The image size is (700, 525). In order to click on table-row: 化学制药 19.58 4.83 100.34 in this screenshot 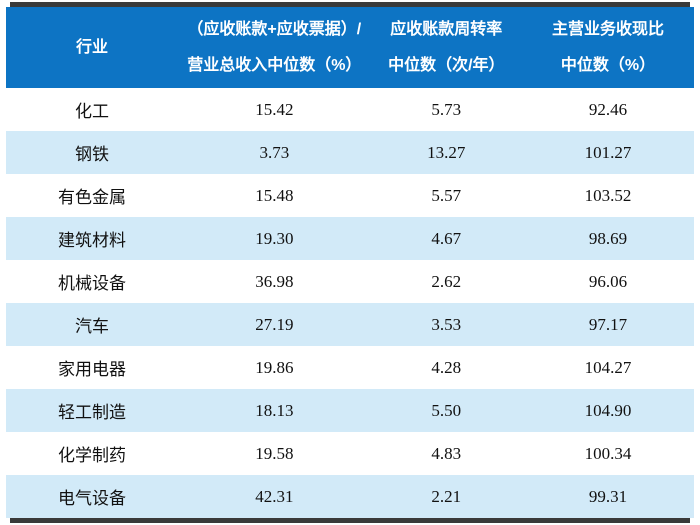, I will do `click(350, 453)`.